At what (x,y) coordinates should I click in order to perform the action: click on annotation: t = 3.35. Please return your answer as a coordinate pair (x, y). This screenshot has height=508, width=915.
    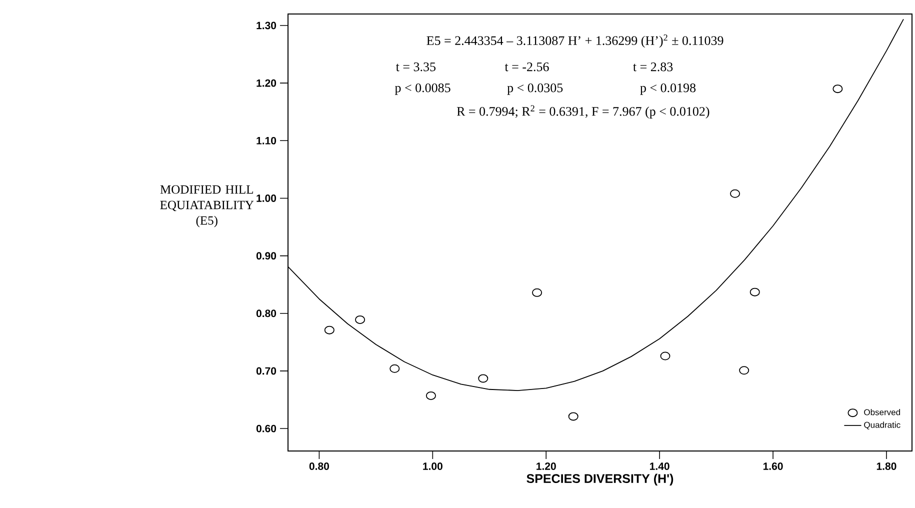
    Looking at the image, I should click on (416, 67).